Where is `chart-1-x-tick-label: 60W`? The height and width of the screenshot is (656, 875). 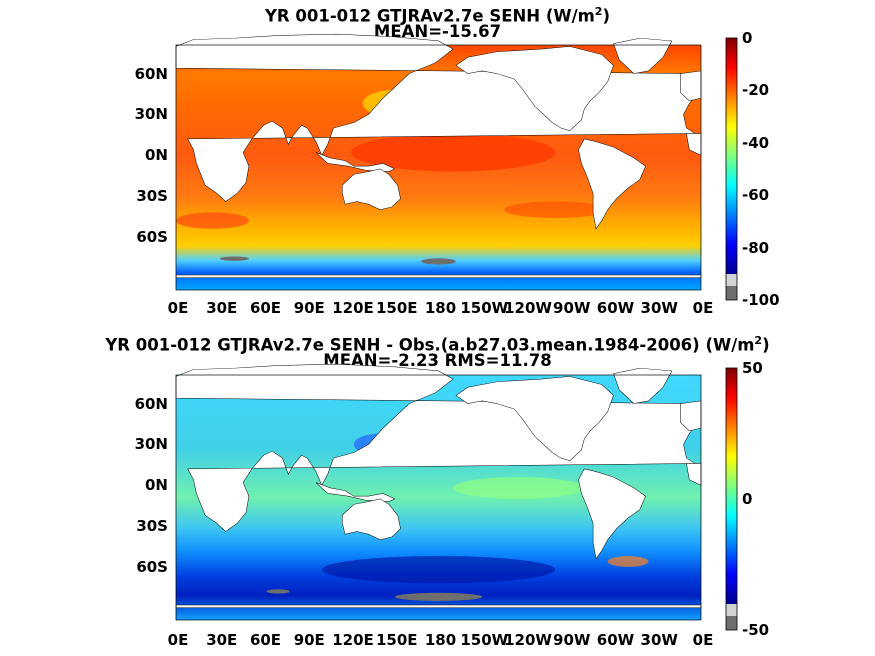
chart-1-x-tick-label: 60W is located at coordinates (615, 308).